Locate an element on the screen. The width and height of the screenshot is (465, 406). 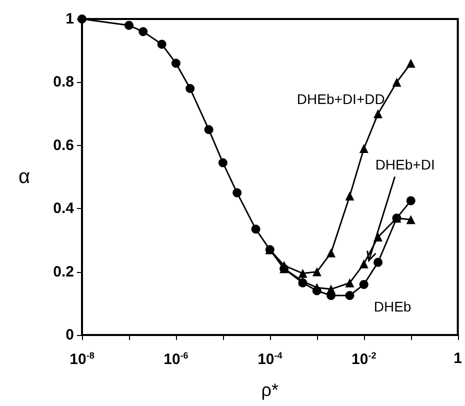
y-tick-label: 0 is located at coordinates (70, 335).